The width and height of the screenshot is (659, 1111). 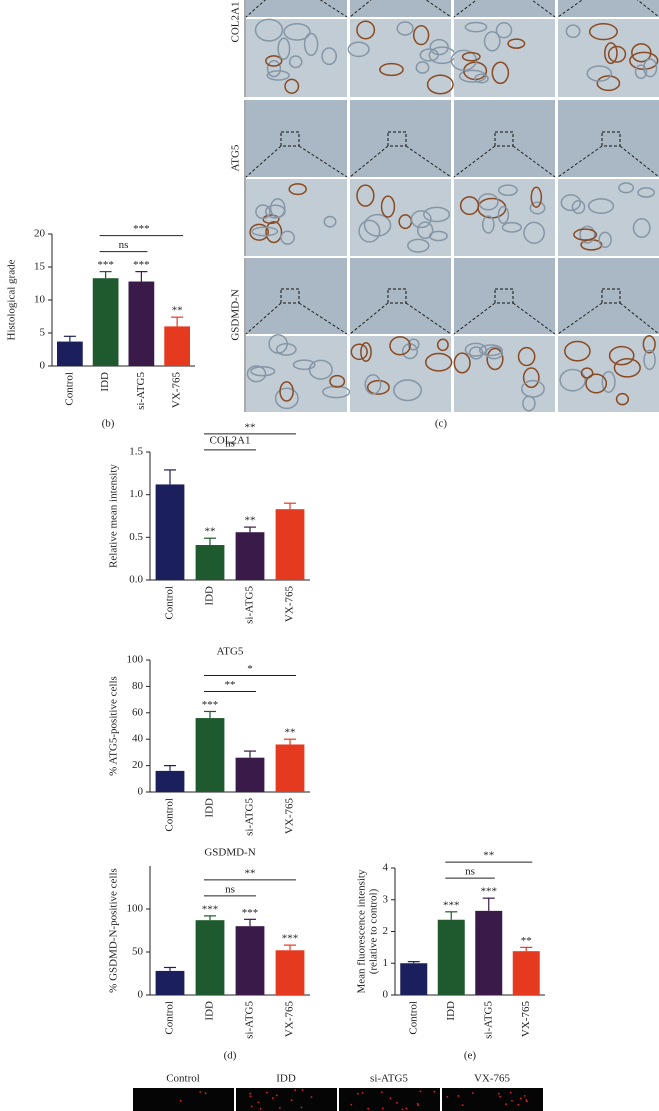 I want to click on micrograph-overview, so click(x=296, y=138).